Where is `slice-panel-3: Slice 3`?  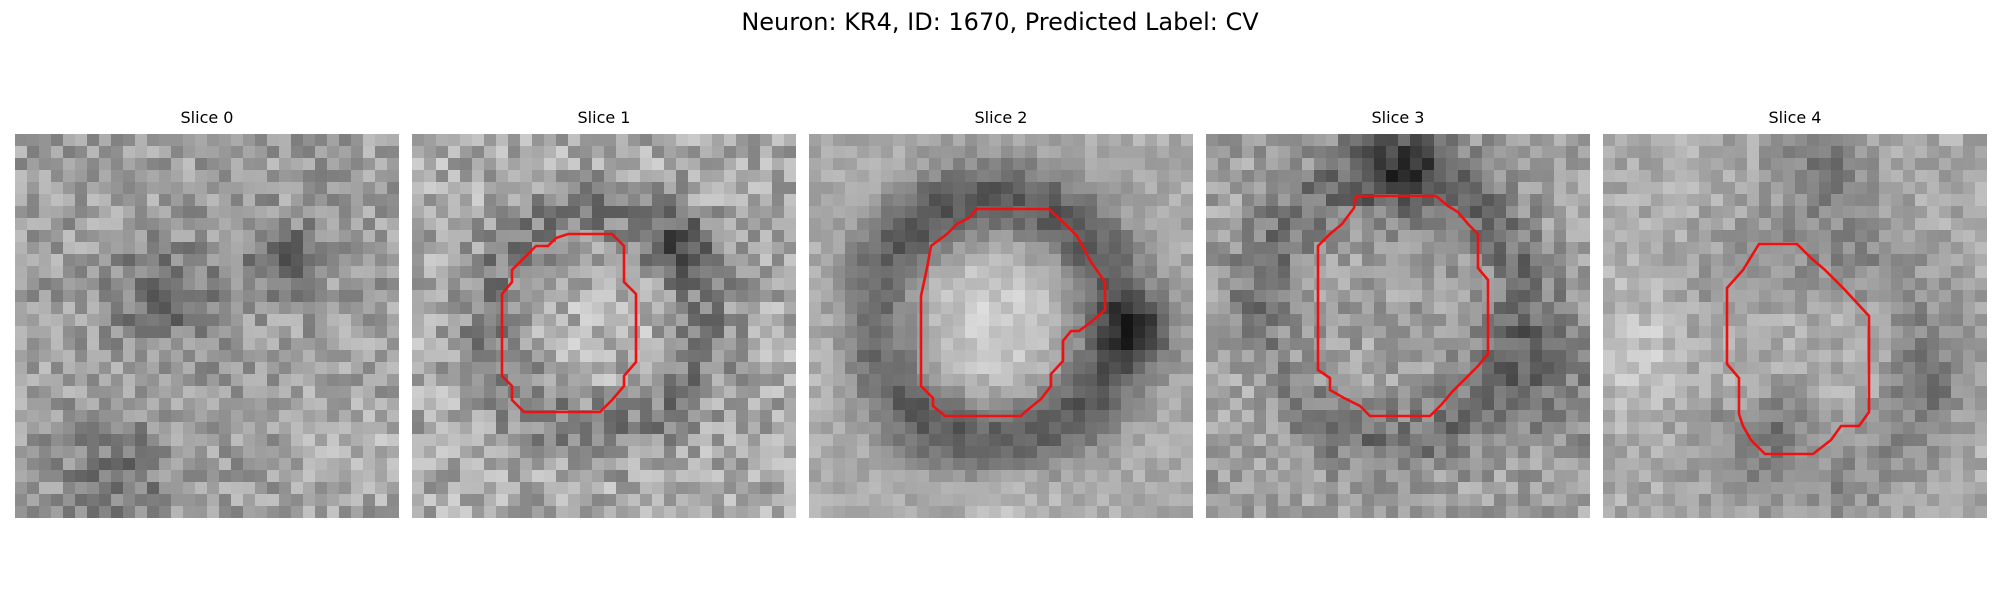 slice-panel-3: Slice 3 is located at coordinates (1398, 313).